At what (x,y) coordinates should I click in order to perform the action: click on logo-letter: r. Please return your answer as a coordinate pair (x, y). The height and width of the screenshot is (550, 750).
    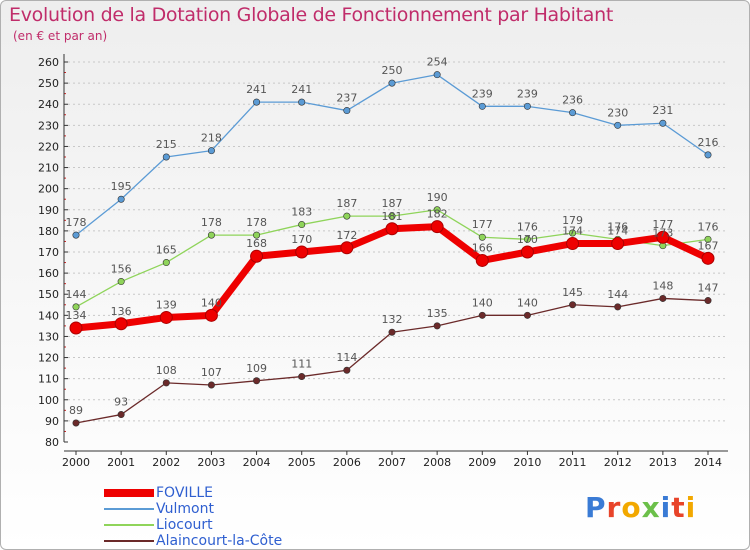
    Looking at the image, I should click on (614, 507).